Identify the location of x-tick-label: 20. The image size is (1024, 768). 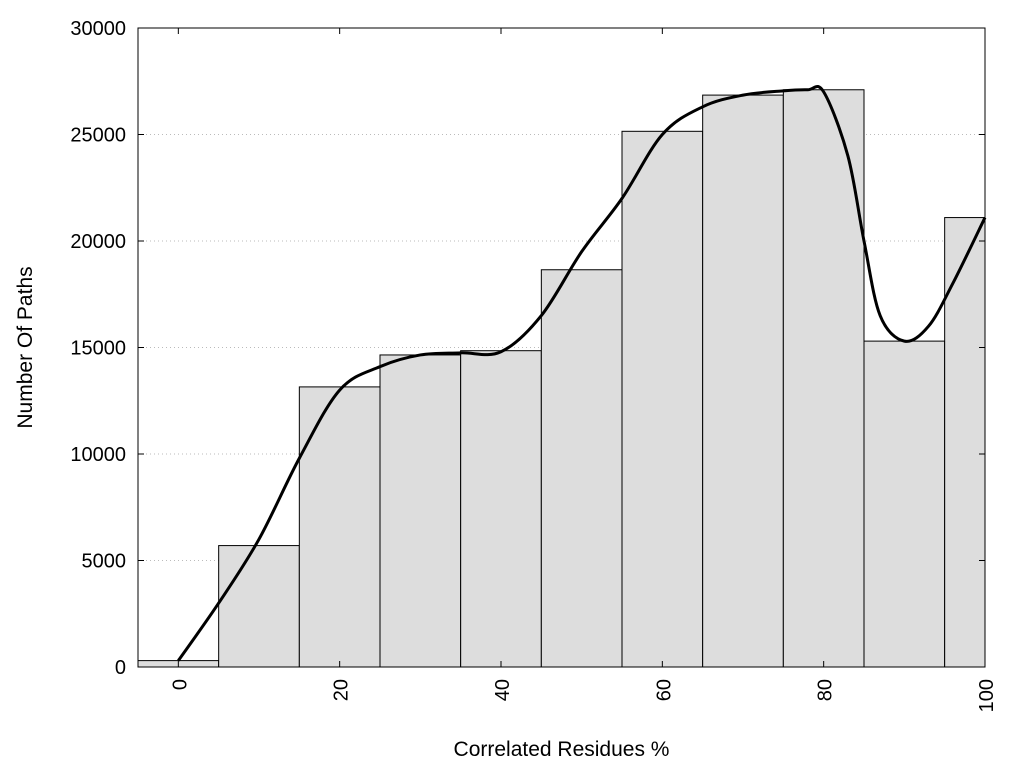
(342, 690).